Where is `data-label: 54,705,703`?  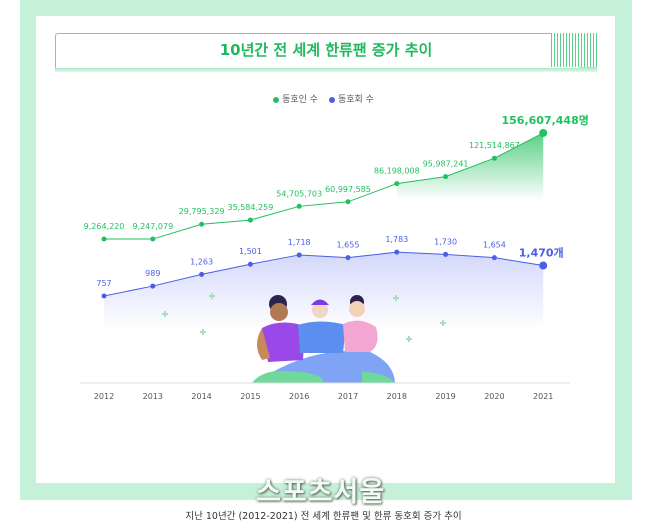 data-label: 54,705,703 is located at coordinates (299, 193).